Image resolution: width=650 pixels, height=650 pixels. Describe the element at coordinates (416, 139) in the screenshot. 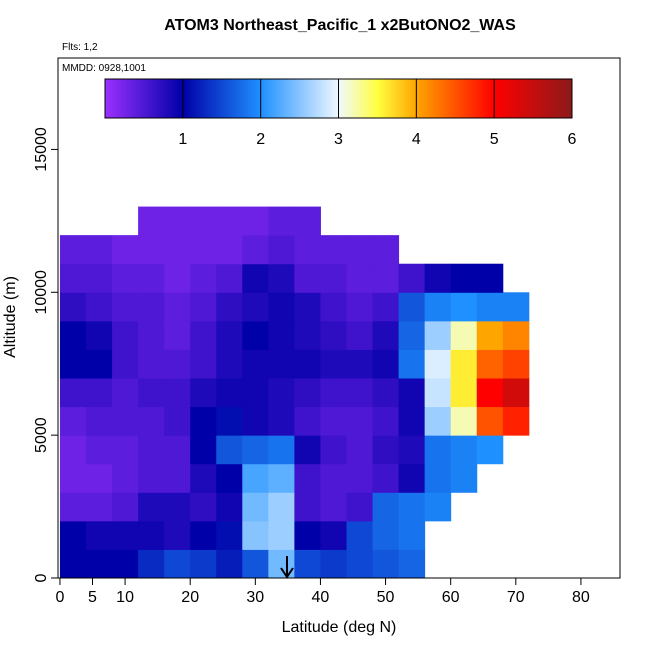

I see `colorbar-tick-label: 4` at that location.